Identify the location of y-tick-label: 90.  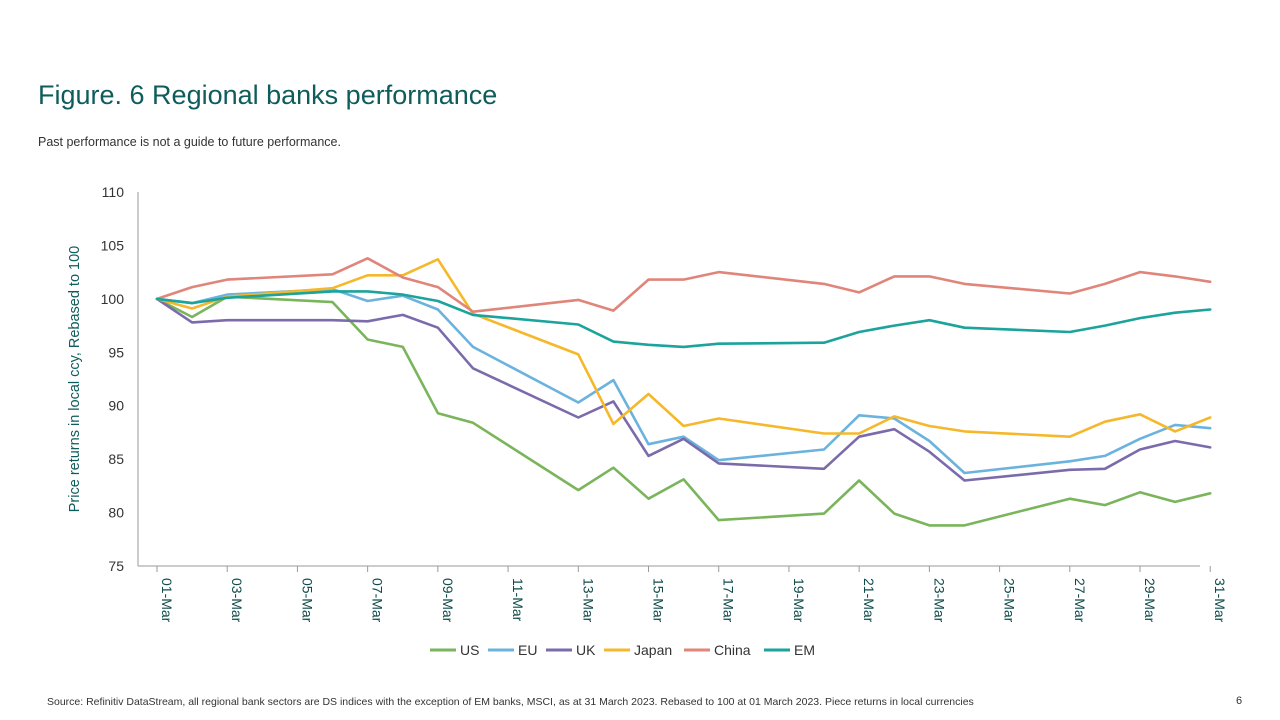
(116, 406).